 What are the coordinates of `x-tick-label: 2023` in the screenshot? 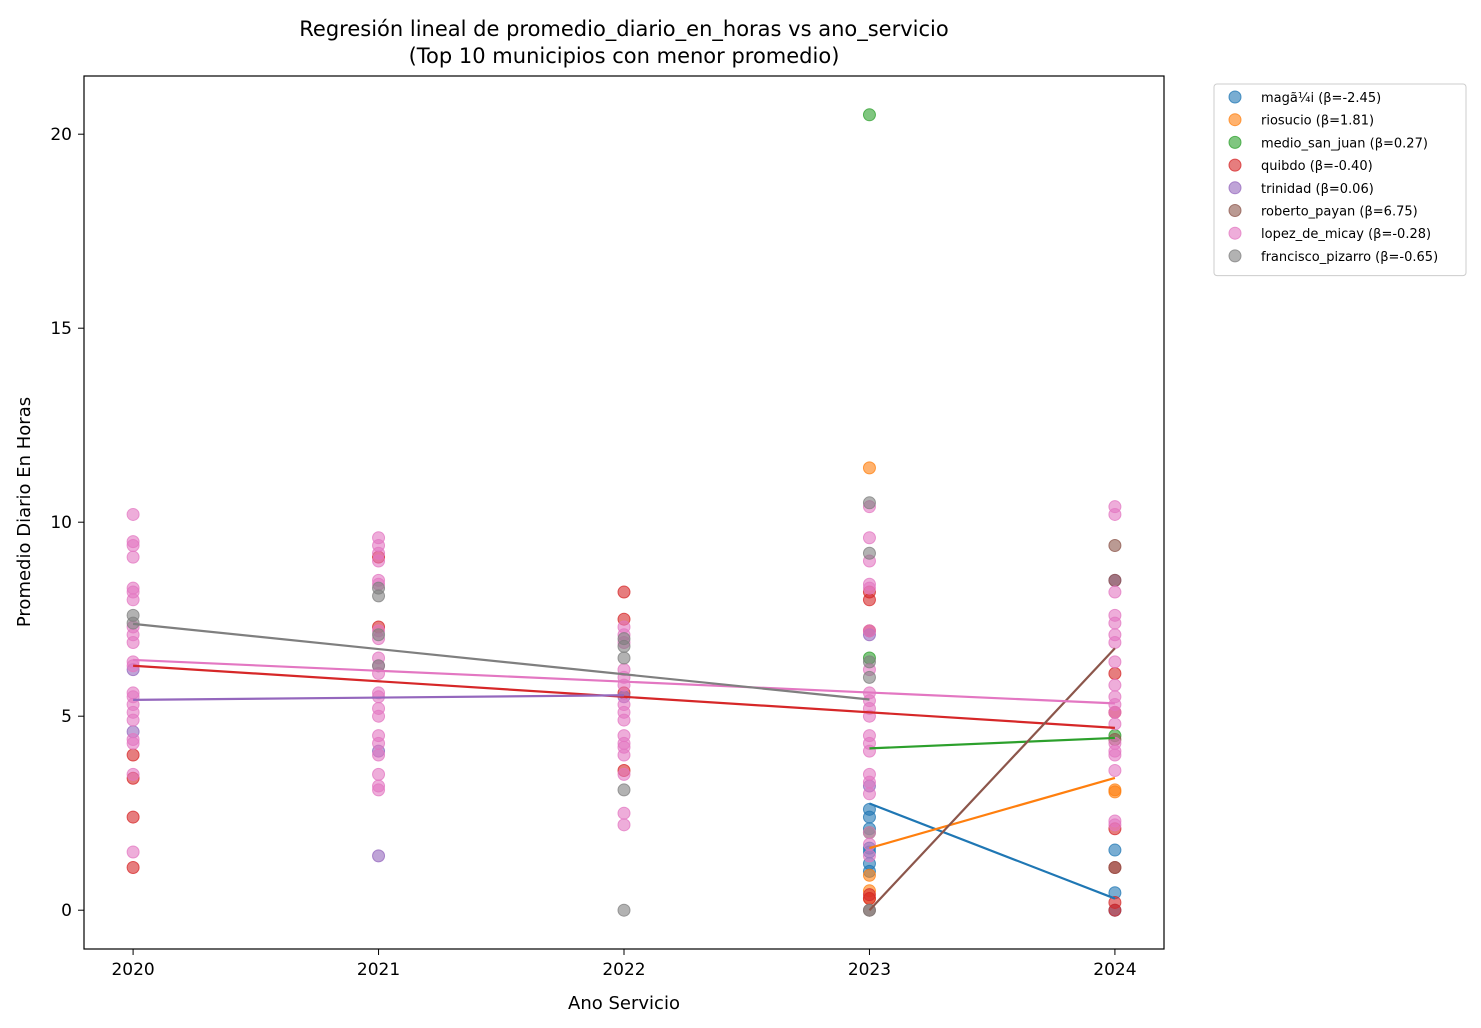 It's located at (869, 970).